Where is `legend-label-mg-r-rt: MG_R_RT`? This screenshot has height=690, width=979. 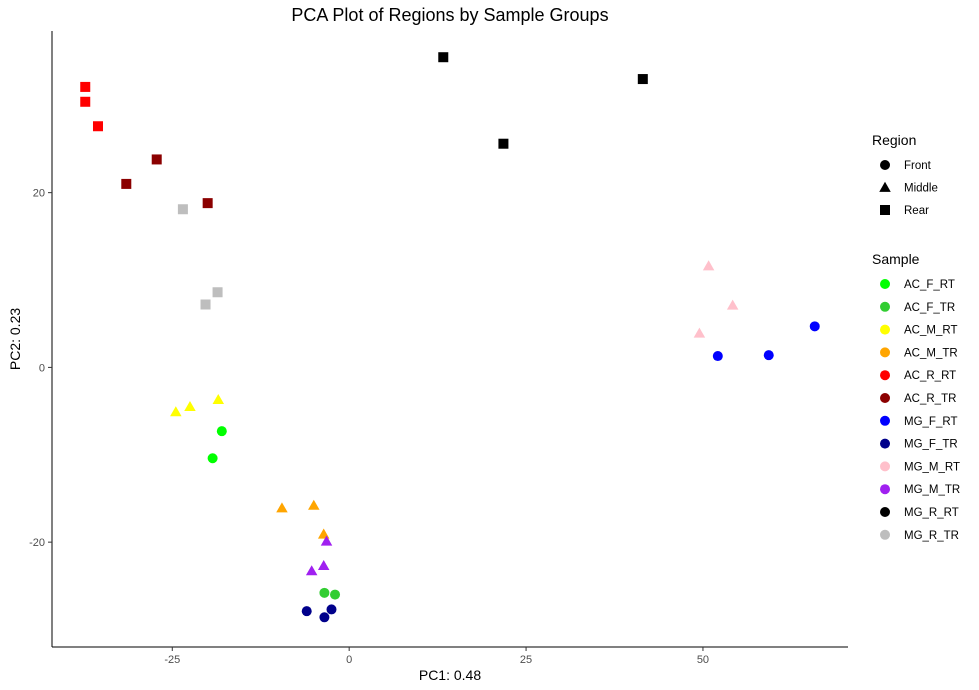 legend-label-mg-r-rt: MG_R_RT is located at coordinates (931, 513).